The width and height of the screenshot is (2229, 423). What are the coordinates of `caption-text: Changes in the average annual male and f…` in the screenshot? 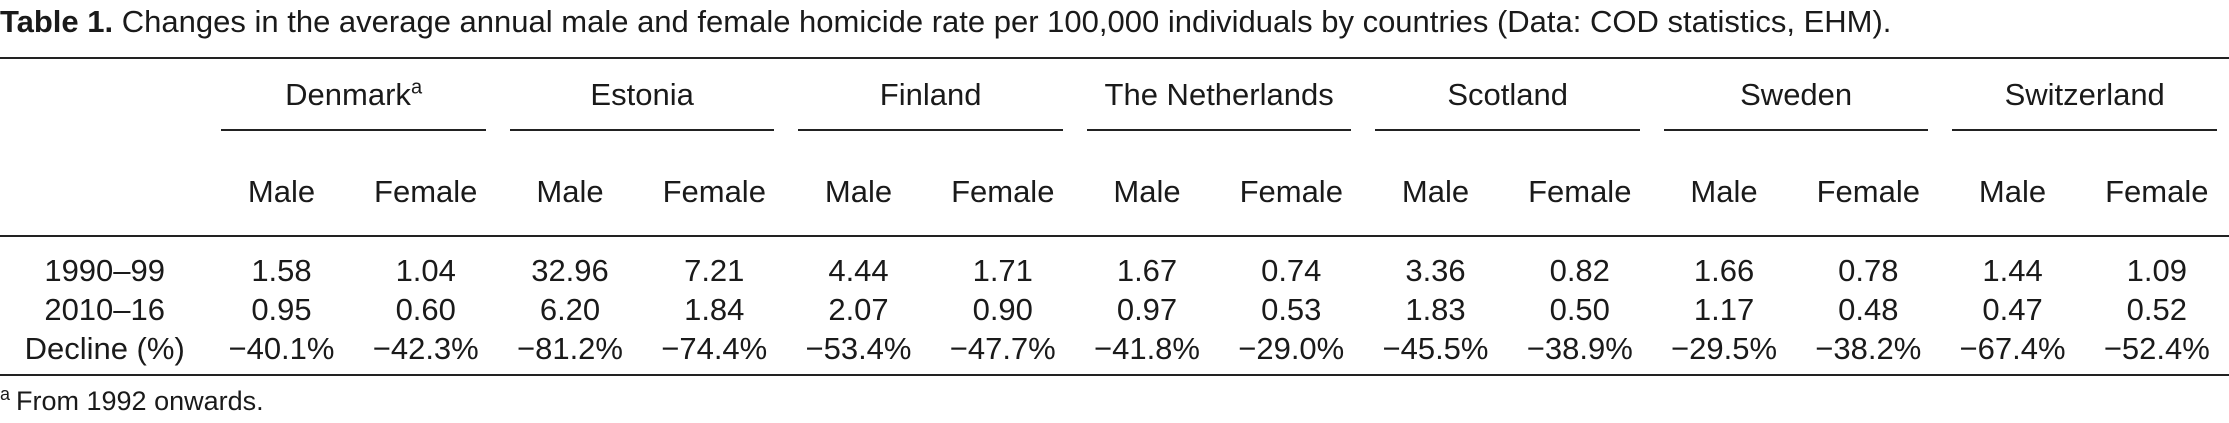 It's located at (1006, 21).